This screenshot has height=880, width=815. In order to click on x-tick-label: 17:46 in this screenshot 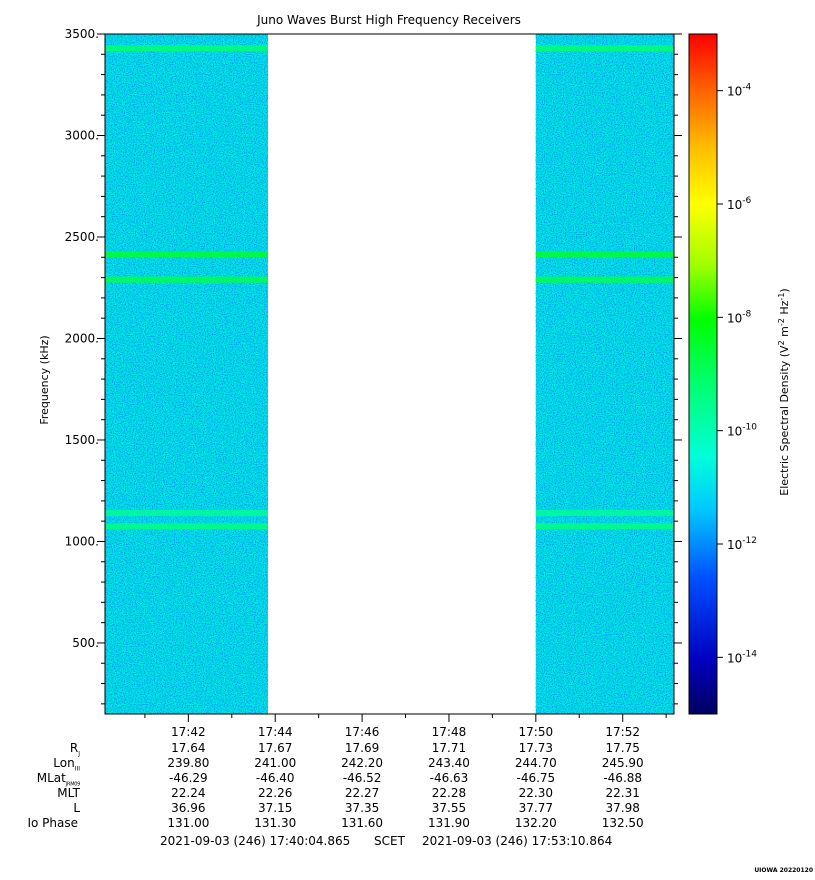, I will do `click(362, 732)`.